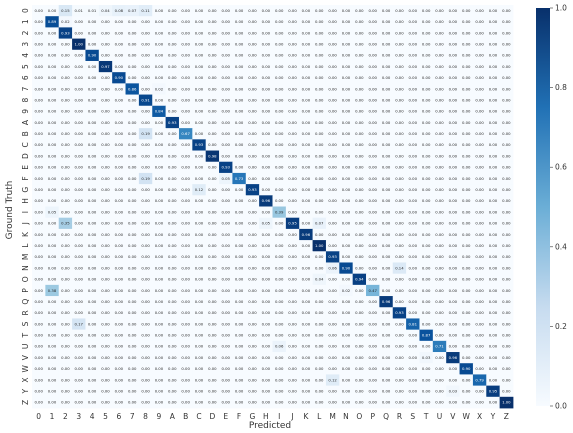 This screenshot has height=433, width=573. Describe the element at coordinates (561, 8) in the screenshot. I see `colorbar-tick-label: 1.0` at that location.